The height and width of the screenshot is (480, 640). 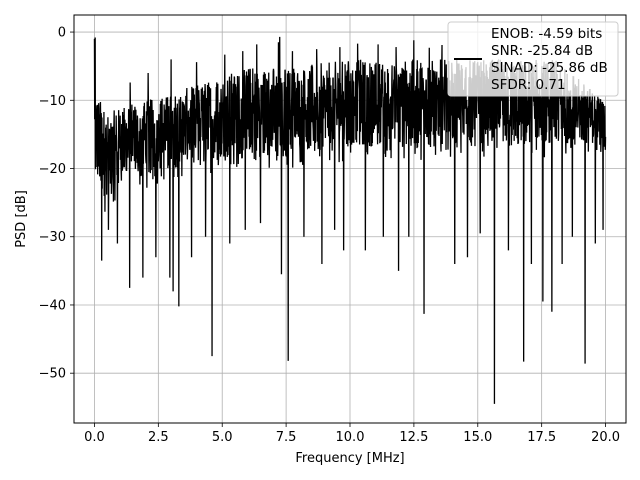 What do you see at coordinates (222, 437) in the screenshot?
I see `x-tick-label: 5.0` at bounding box center [222, 437].